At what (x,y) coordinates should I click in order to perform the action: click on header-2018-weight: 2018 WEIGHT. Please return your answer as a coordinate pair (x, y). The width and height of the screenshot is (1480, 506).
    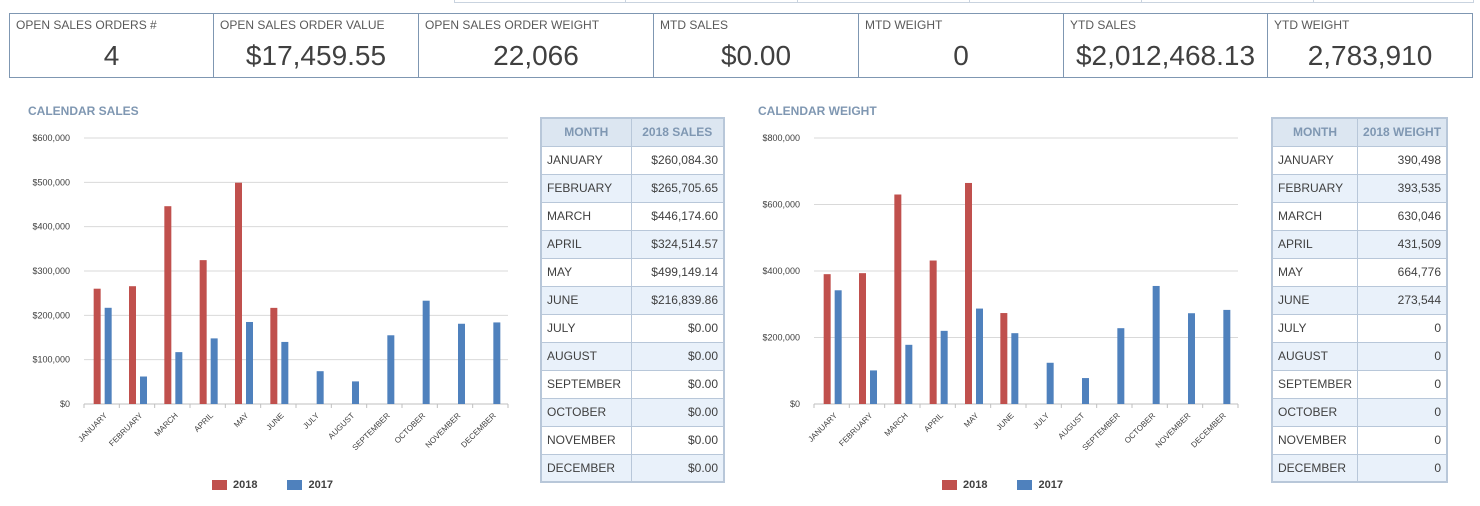
    Looking at the image, I should click on (1402, 132).